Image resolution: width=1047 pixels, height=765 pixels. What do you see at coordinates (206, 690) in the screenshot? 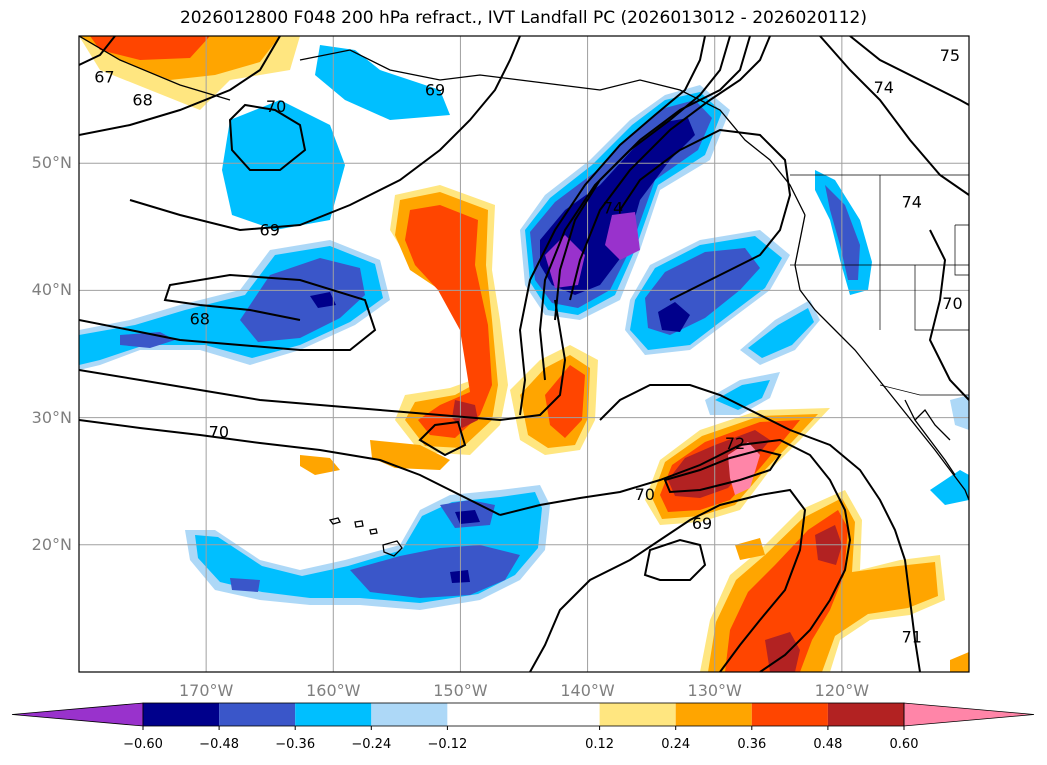
I see `longitude-tick-label: 170°W` at bounding box center [206, 690].